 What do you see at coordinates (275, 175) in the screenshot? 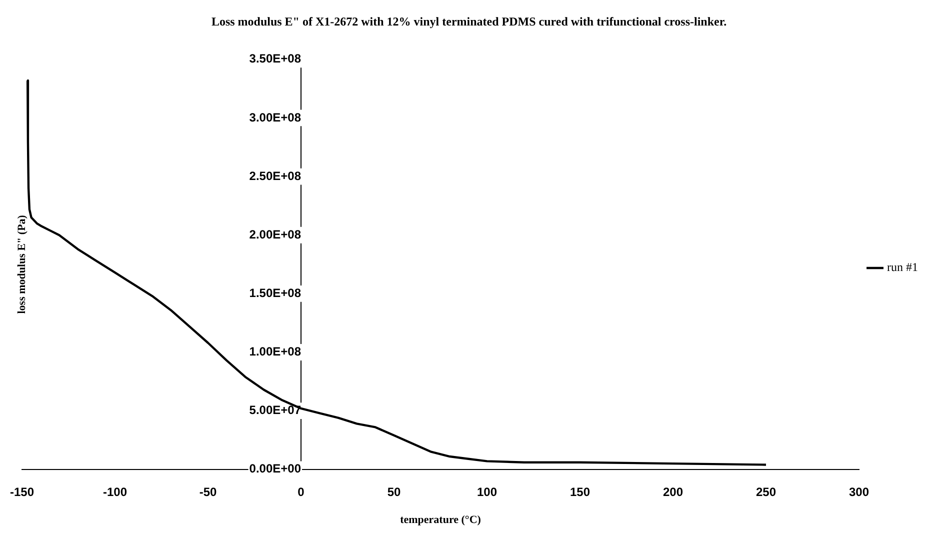
I see `y-tick-label: 2.50E+08` at bounding box center [275, 175].